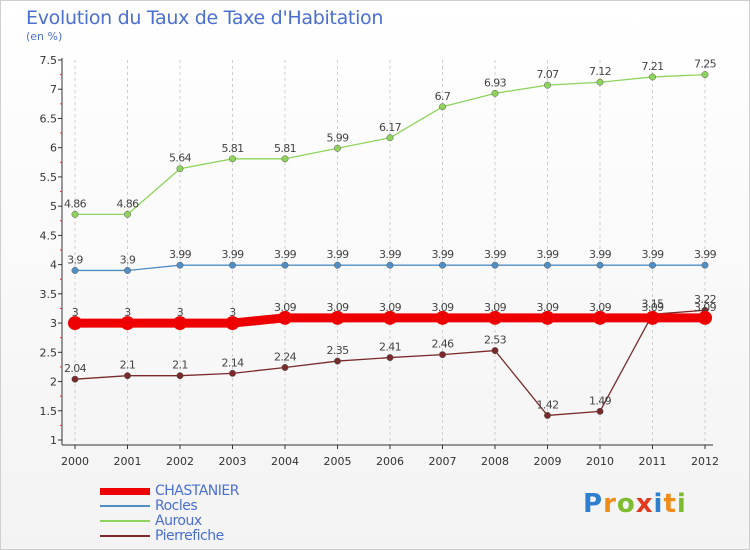  I want to click on legend-label: Auroux, so click(178, 521).